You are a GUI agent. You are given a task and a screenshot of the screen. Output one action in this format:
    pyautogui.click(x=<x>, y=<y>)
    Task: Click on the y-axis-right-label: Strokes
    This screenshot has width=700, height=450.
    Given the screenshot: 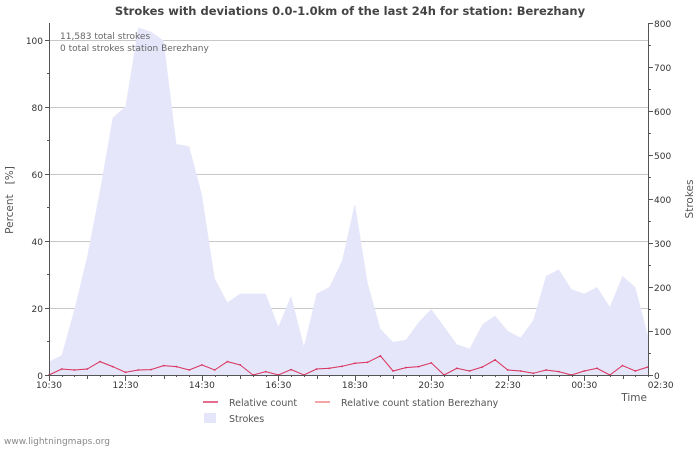 What is the action you would take?
    pyautogui.click(x=690, y=199)
    